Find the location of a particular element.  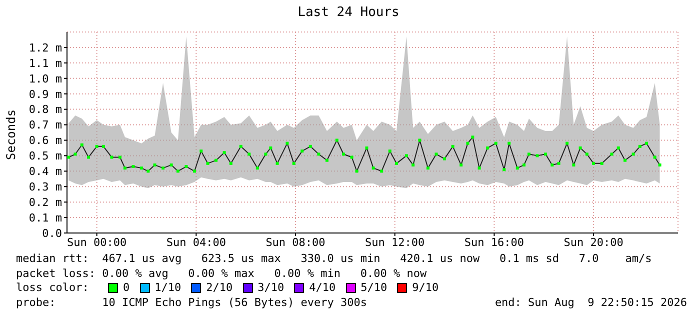

x-tick-label: Sun 12:00 is located at coordinates (395, 242).